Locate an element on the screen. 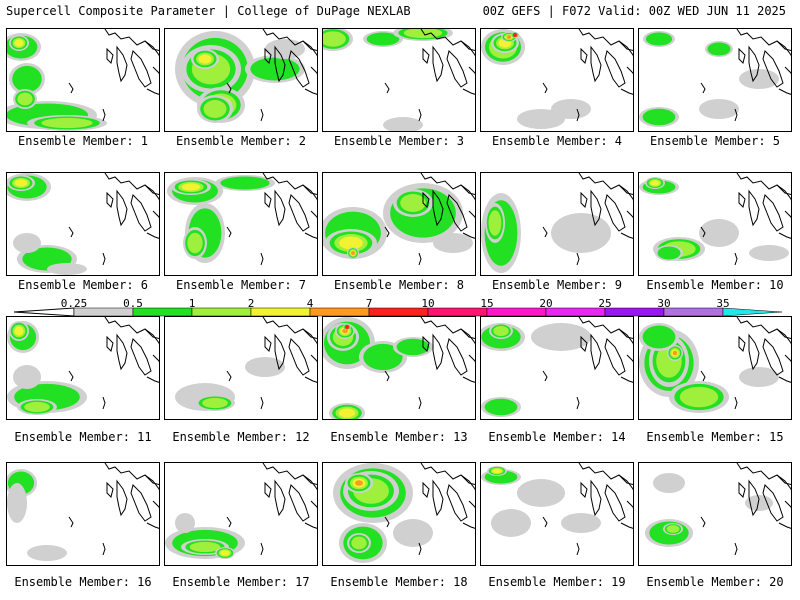 This screenshot has width=800, height=600. ensemble-member-caption: Ensemble Member: 5 is located at coordinates (715, 141).